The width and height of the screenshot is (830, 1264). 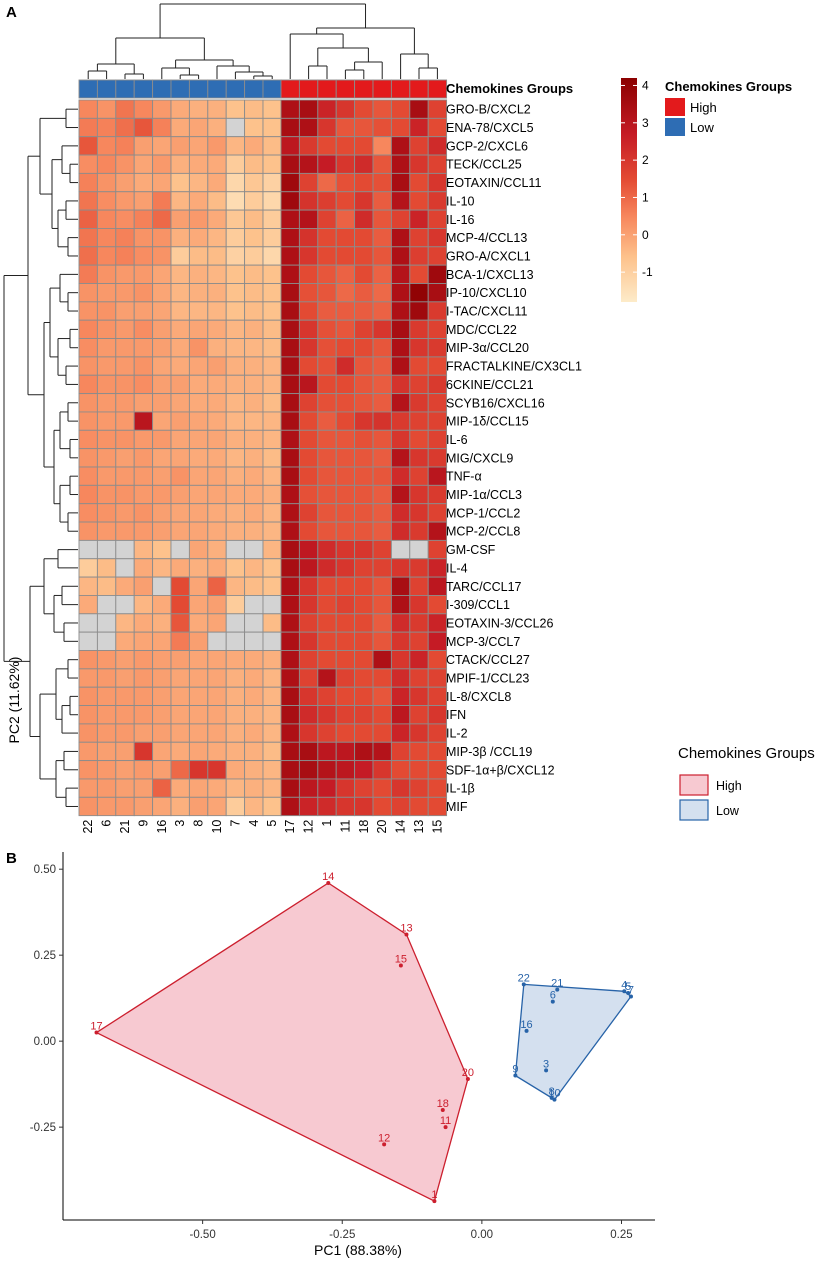 What do you see at coordinates (143, 823) in the screenshot?
I see `column-label: 9` at bounding box center [143, 823].